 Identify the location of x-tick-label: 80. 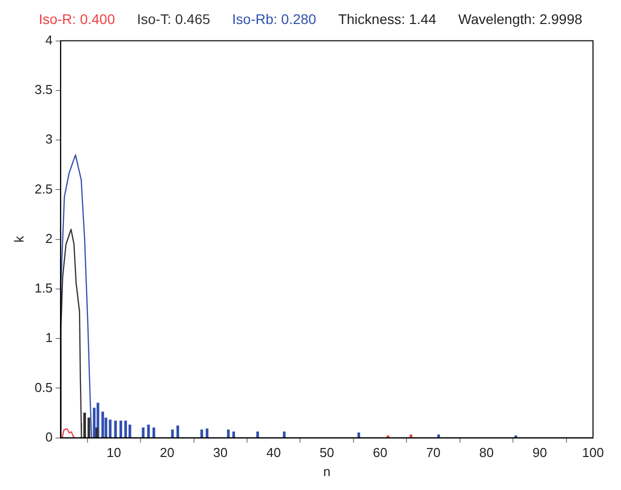
(486, 452).